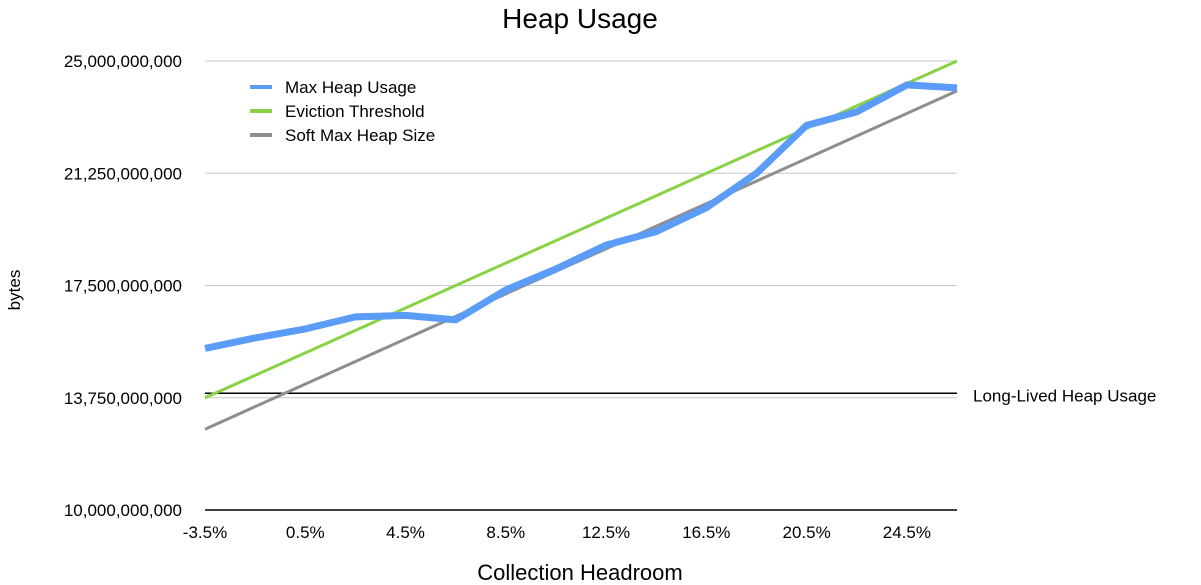 The image size is (1201, 585). I want to click on y-tick-label: 25,000,000,000, so click(123, 61).